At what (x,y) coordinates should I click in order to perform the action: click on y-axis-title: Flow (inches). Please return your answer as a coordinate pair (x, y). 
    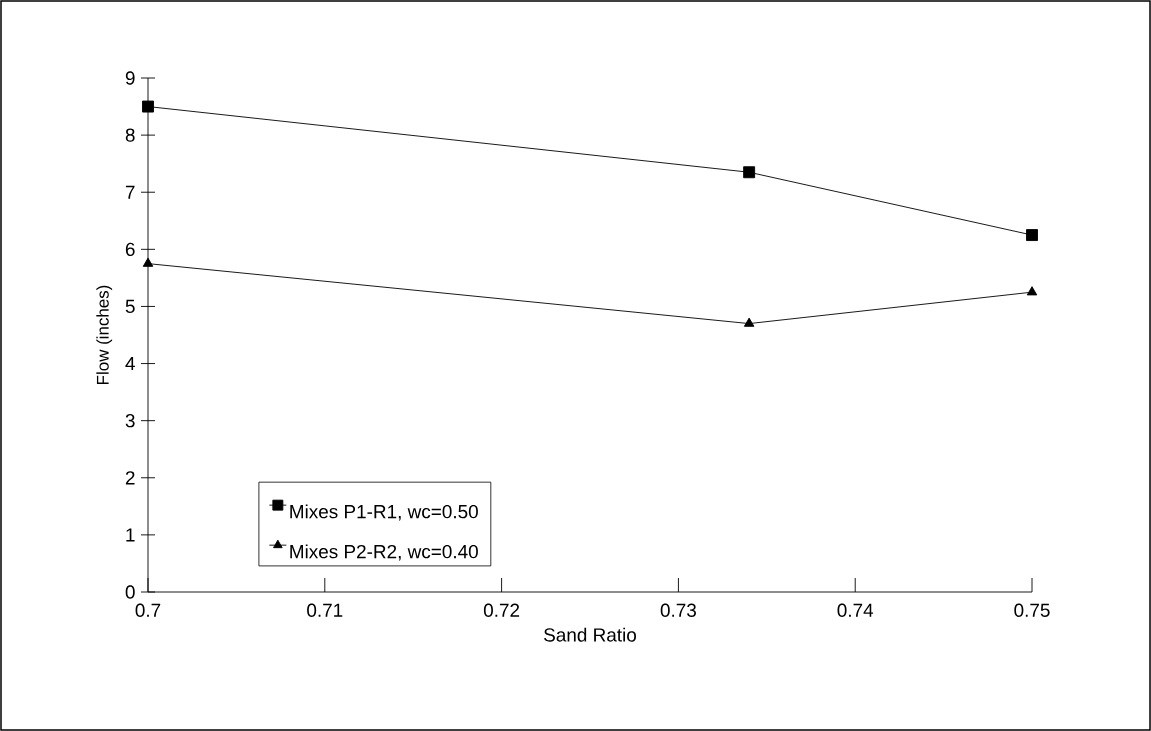
    Looking at the image, I should click on (104, 334).